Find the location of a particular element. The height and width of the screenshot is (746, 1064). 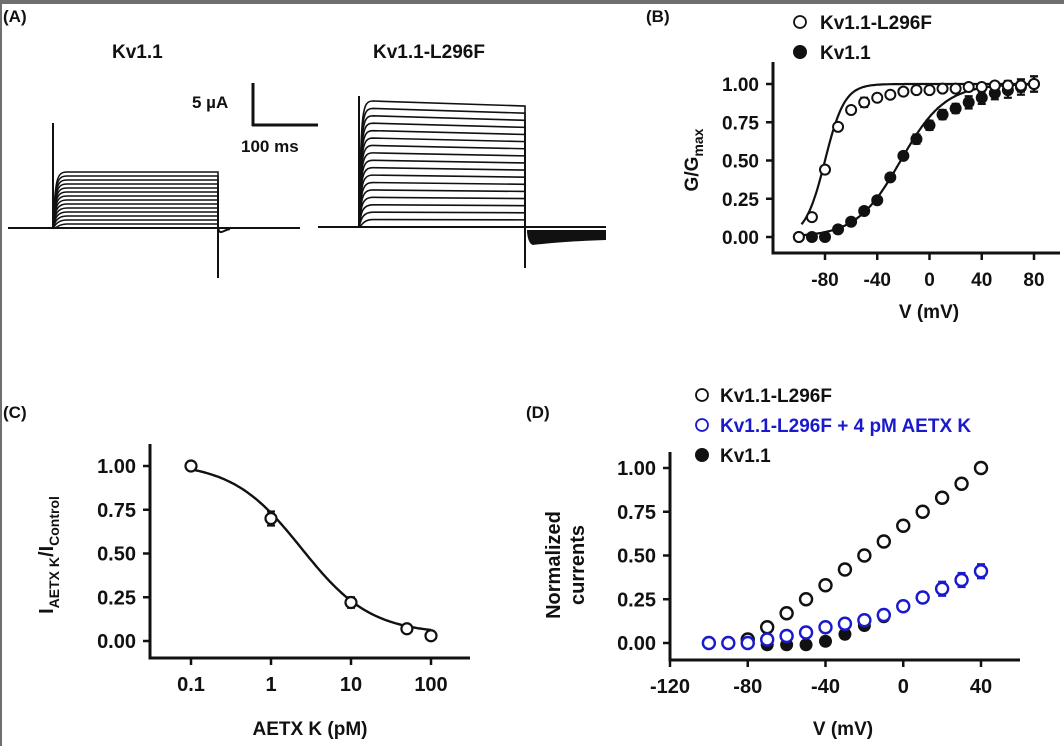

panel-b-axes: 0.00 0.25 0.50 0.75 1.00 -80 -40 0 40 80 is located at coordinates (891, 176).